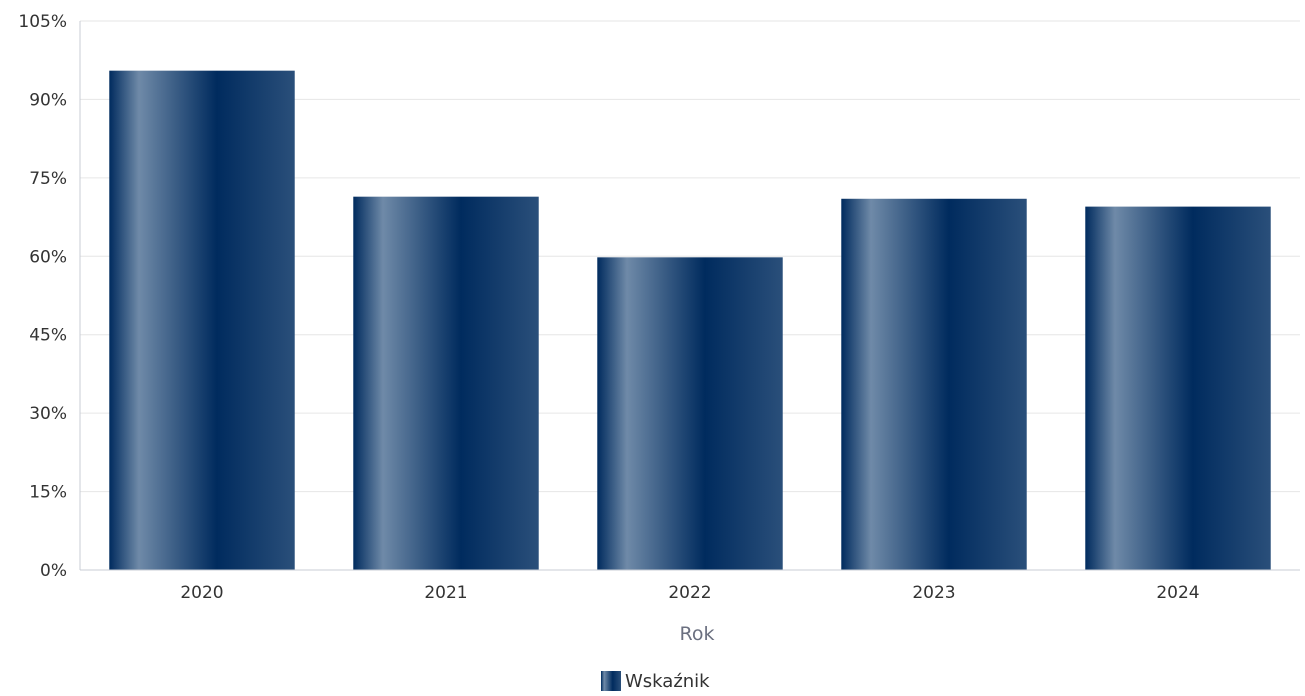 The width and height of the screenshot is (1305, 696). What do you see at coordinates (48, 179) in the screenshot?
I see `y-tick-label: 75%` at bounding box center [48, 179].